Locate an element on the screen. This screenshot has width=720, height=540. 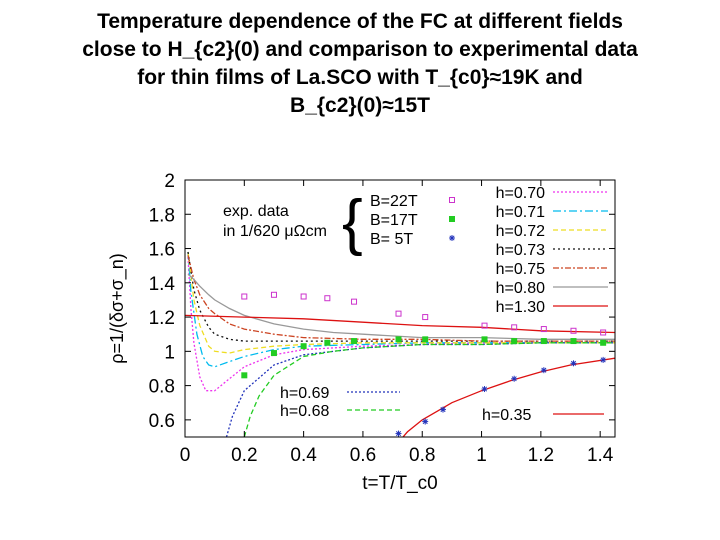
x-tick-label: 0.8 is located at coordinates (422, 455).